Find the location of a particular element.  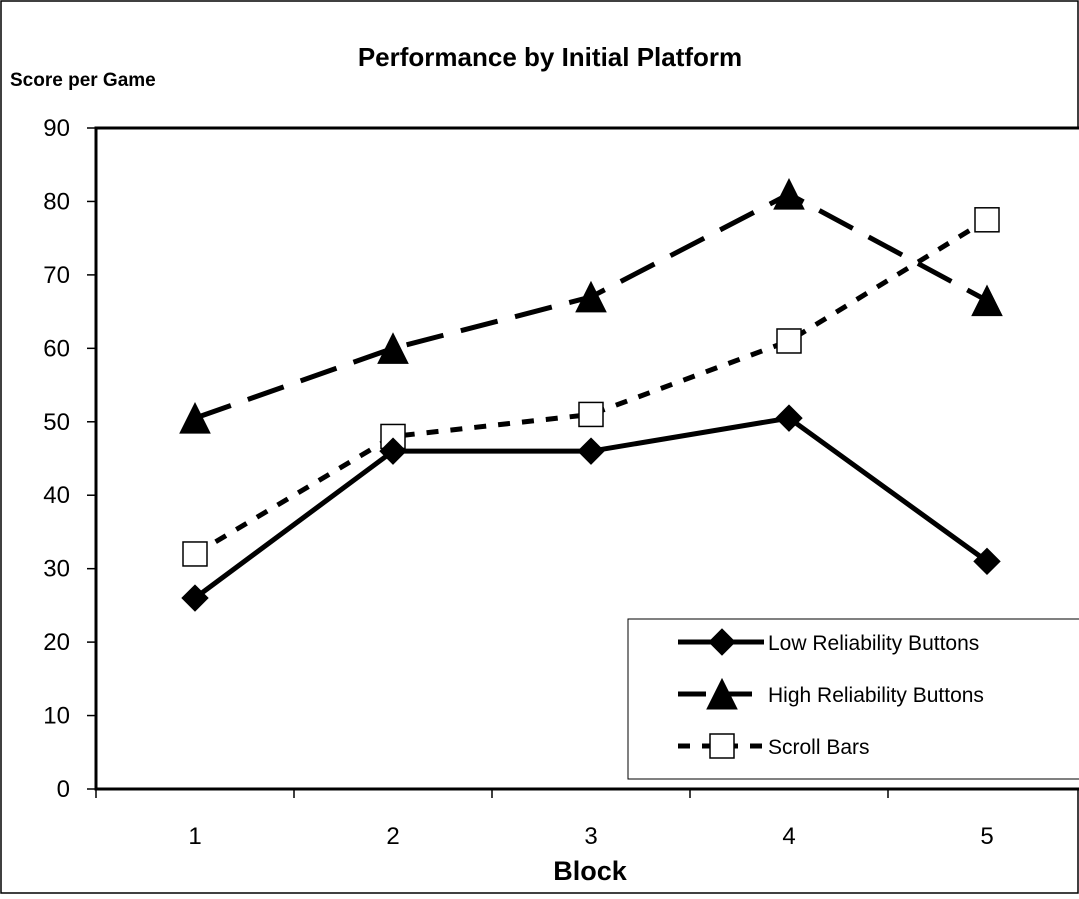

y-axis-label: Score per Game is located at coordinates (83, 80).